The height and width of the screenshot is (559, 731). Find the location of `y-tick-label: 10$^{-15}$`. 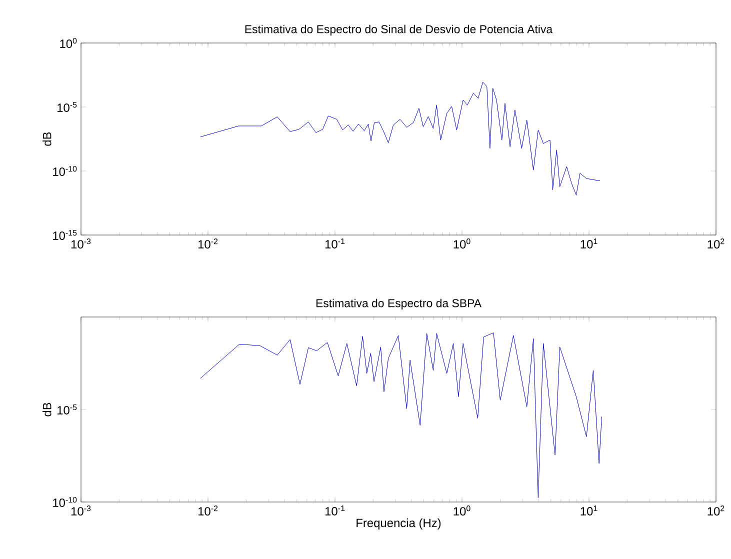

y-tick-label: 10$^{-15}$ is located at coordinates (65, 235).